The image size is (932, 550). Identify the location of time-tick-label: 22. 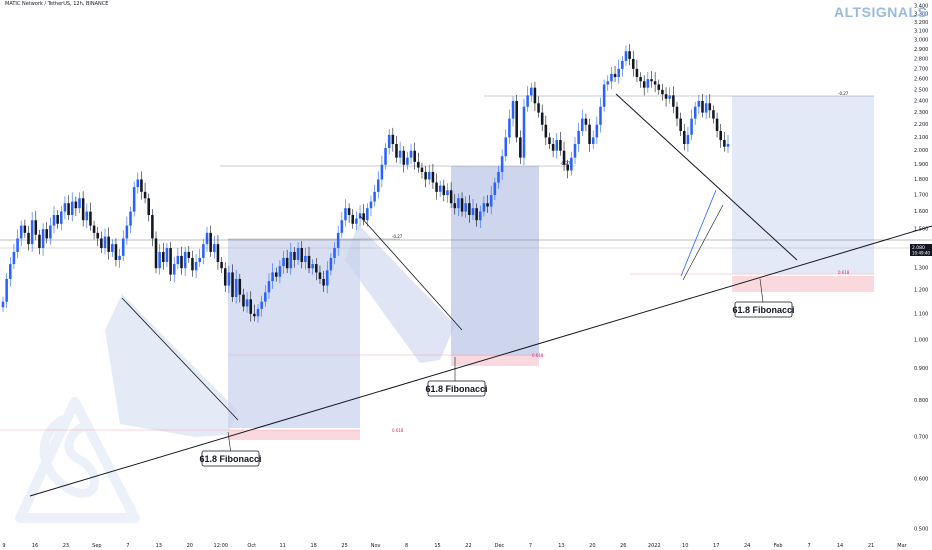
(468, 546).